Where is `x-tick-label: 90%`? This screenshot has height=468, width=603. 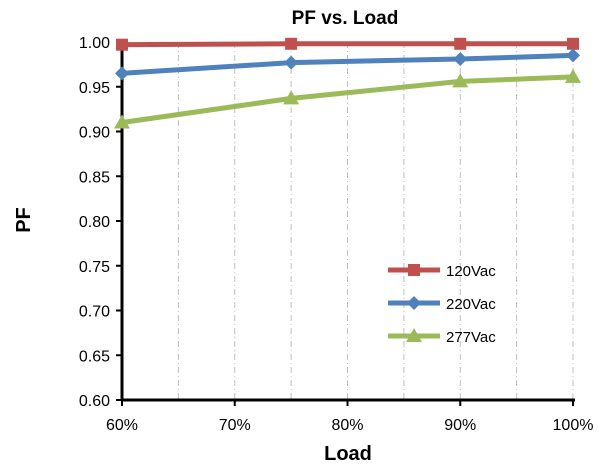 x-tick-label: 90% is located at coordinates (460, 425).